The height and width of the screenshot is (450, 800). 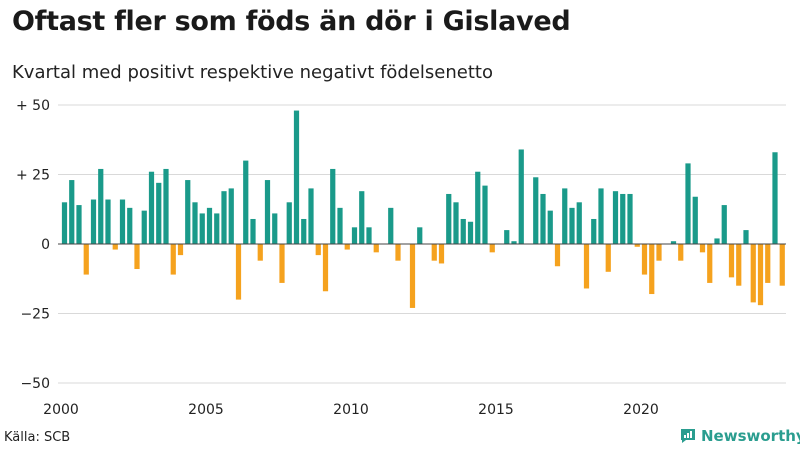 What do you see at coordinates (137, 257) in the screenshot?
I see `bar-2002-Q3` at bounding box center [137, 257].